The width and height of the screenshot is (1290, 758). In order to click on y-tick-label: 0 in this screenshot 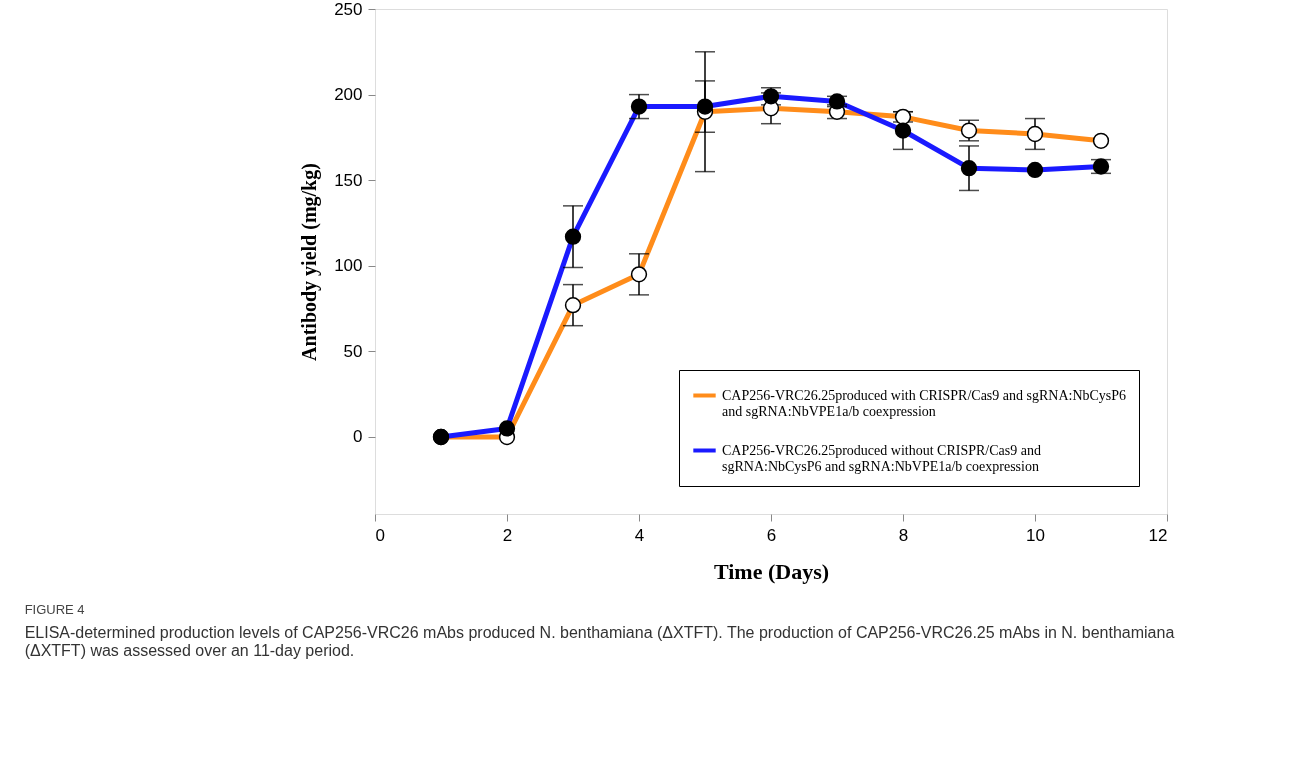, I will do `click(358, 437)`.